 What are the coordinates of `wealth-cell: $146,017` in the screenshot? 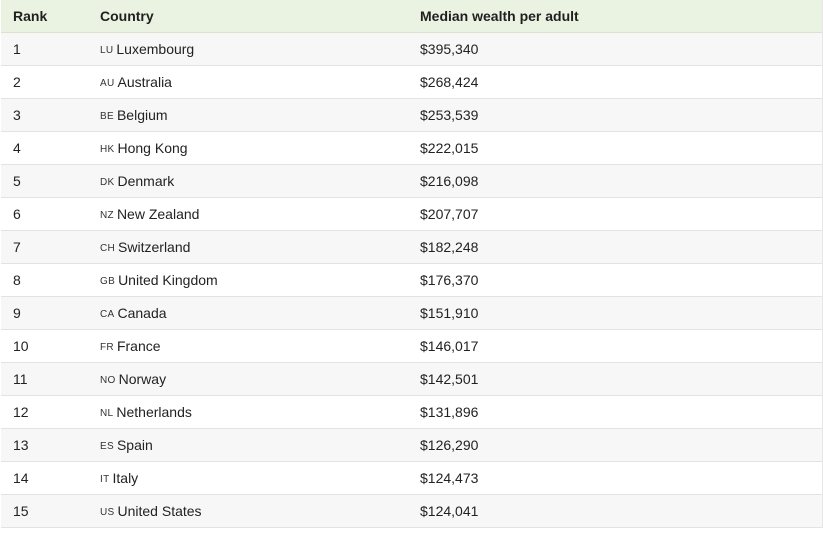 It's located at (449, 346).